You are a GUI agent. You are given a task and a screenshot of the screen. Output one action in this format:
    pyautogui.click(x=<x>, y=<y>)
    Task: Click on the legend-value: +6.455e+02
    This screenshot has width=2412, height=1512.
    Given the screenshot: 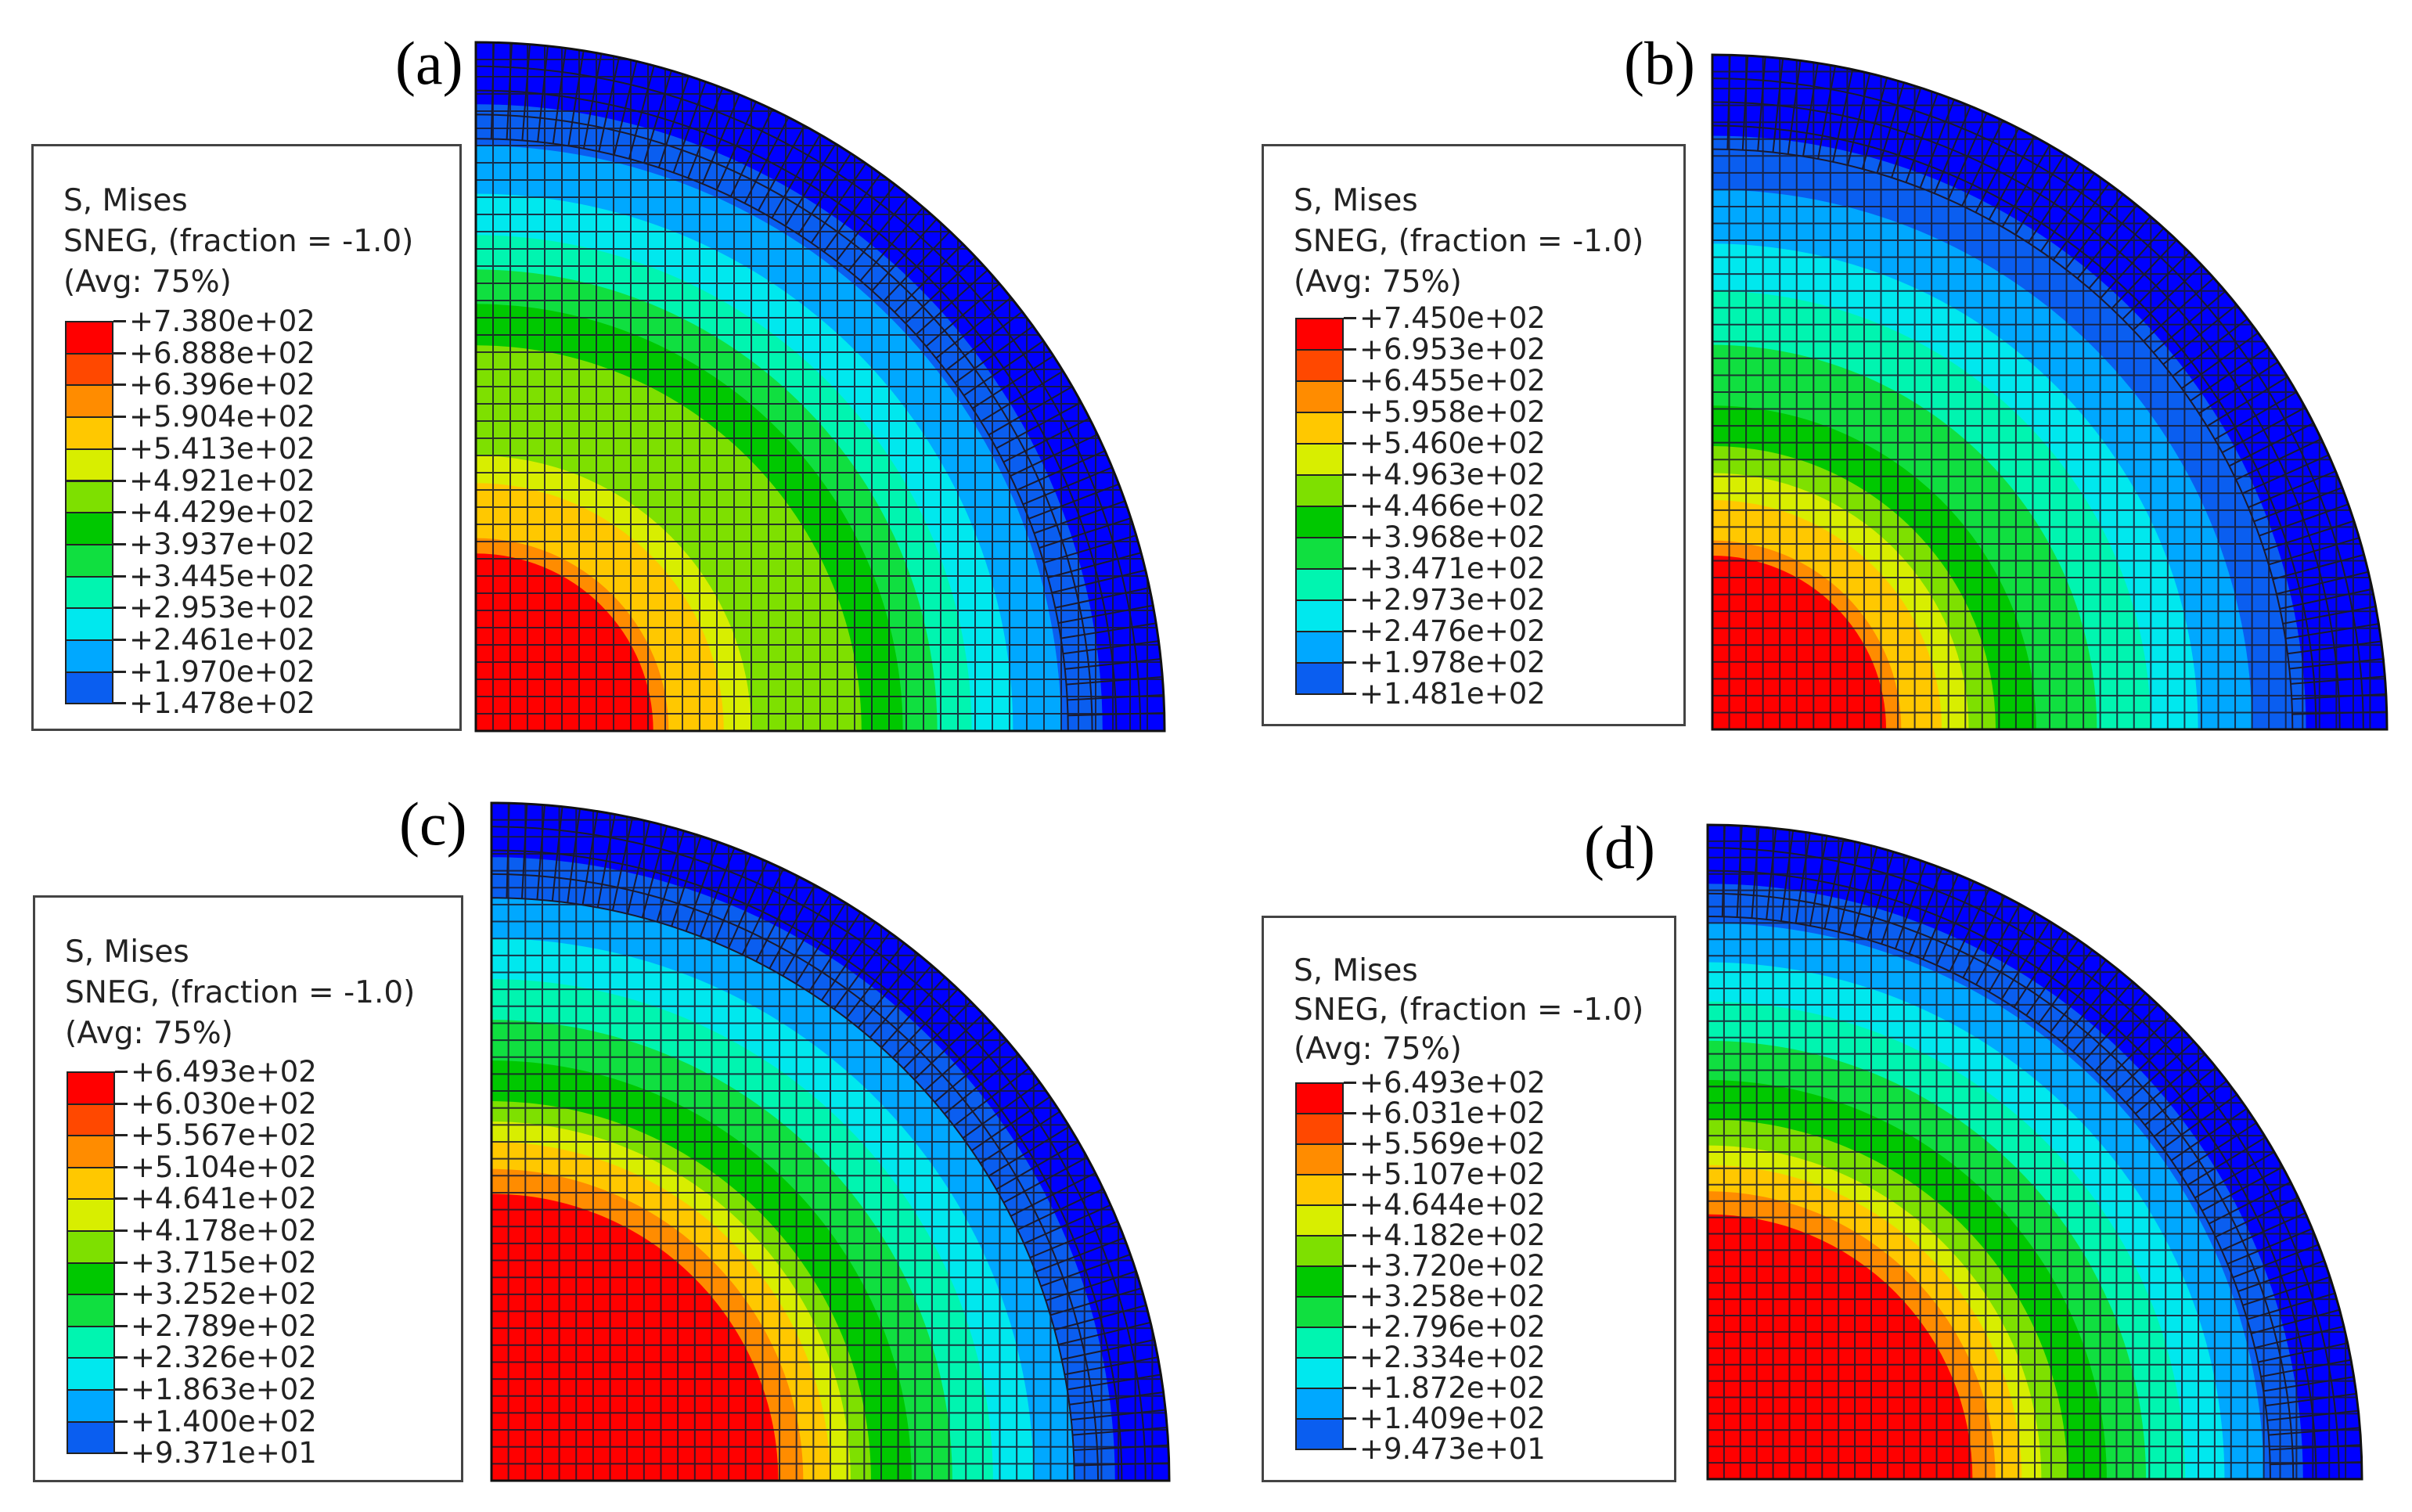 What is the action you would take?
    pyautogui.click(x=1452, y=381)
    